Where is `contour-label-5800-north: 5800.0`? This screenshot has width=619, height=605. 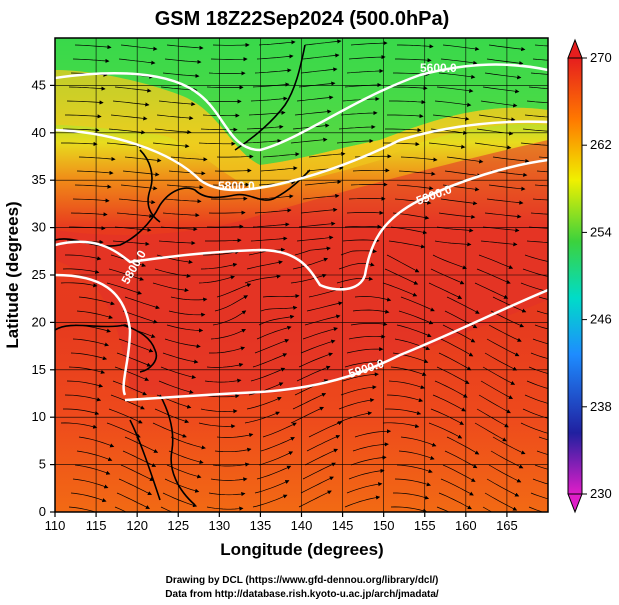
contour-label-5800-north: 5800.0 is located at coordinates (236, 186).